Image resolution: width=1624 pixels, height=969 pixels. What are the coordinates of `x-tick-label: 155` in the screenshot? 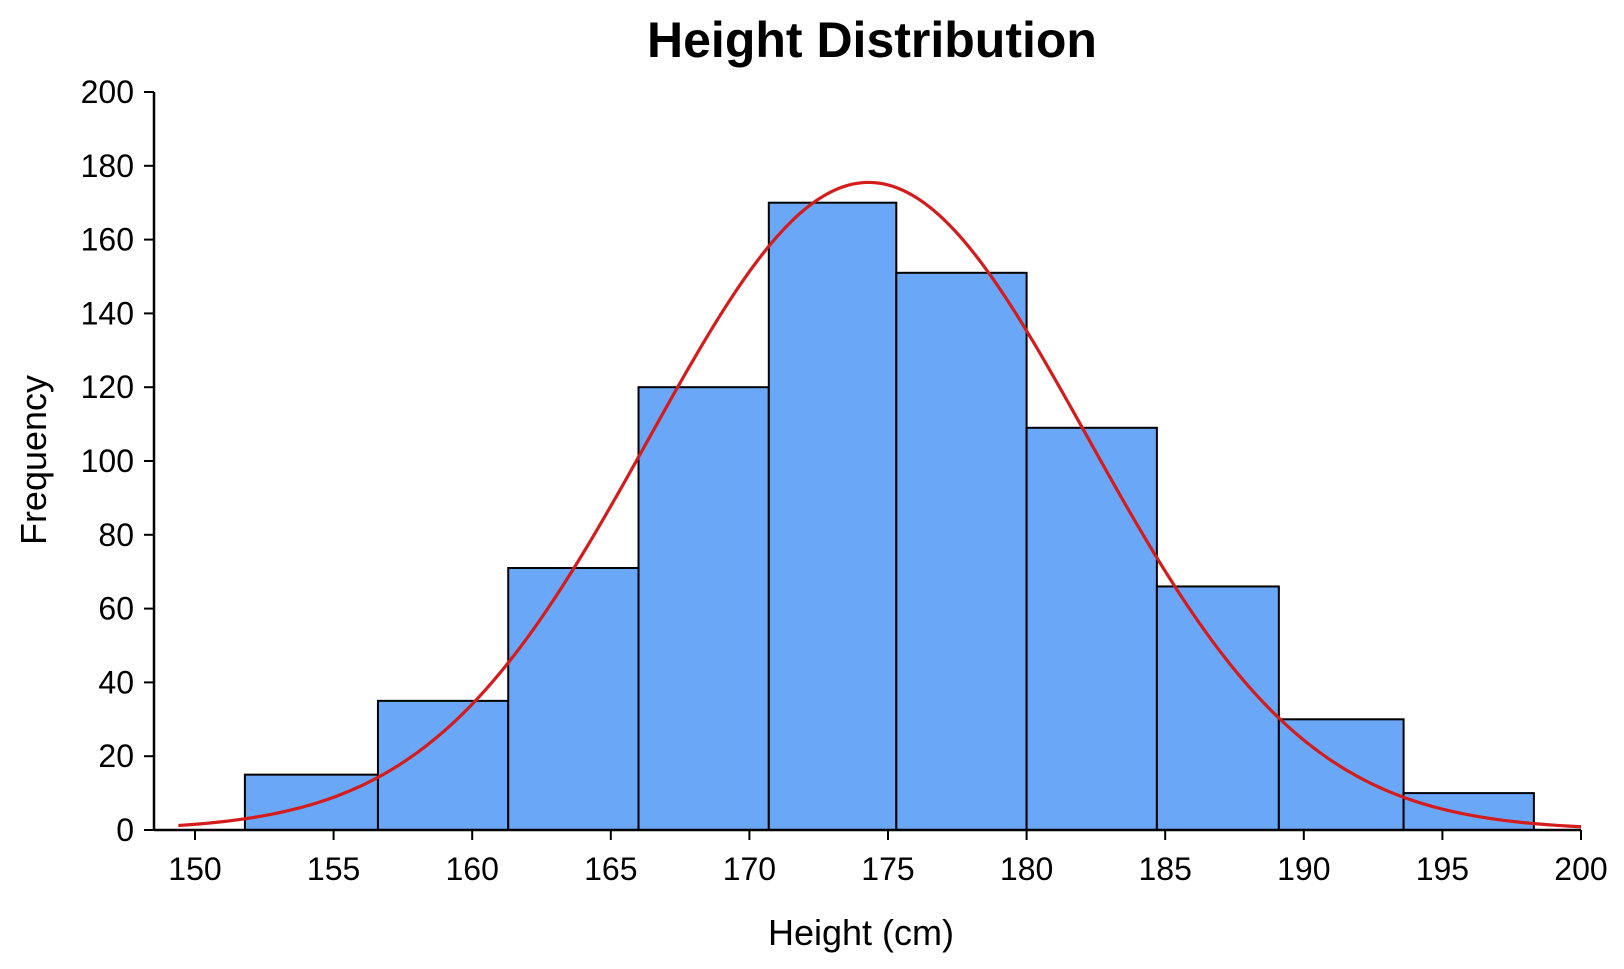 It's located at (333, 869).